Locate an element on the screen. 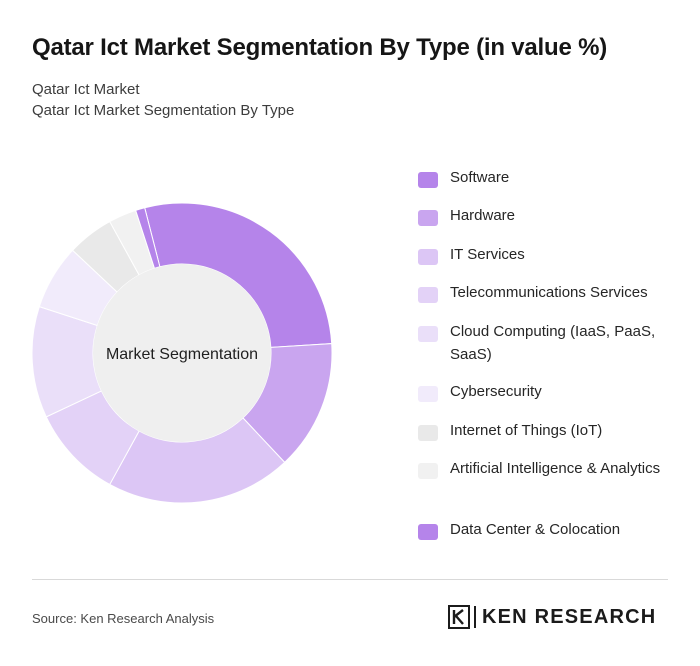 The image size is (700, 666). legend-item-artificial-intelligence-analytics: Artificial Intelligence & Analytics is located at coordinates (543, 468).